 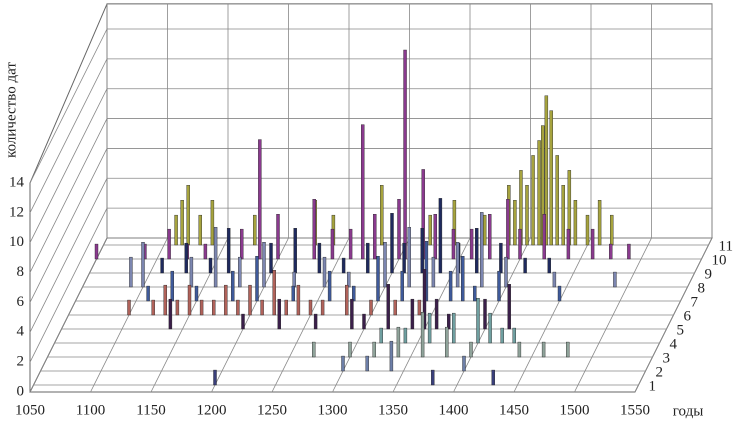 I want to click on y-tick-label: 14, so click(x=17, y=182).